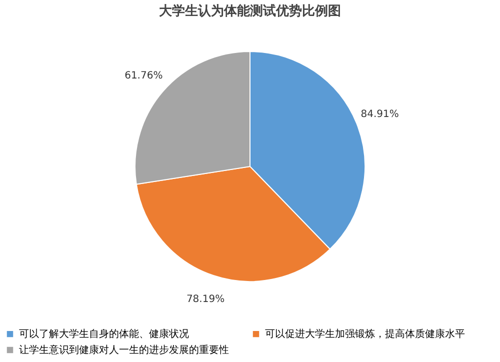 This screenshot has width=500, height=362. Describe the element at coordinates (124, 350) in the screenshot. I see `legend-label: 让学生意识到健康对人一生的进步发展的重要性` at that location.